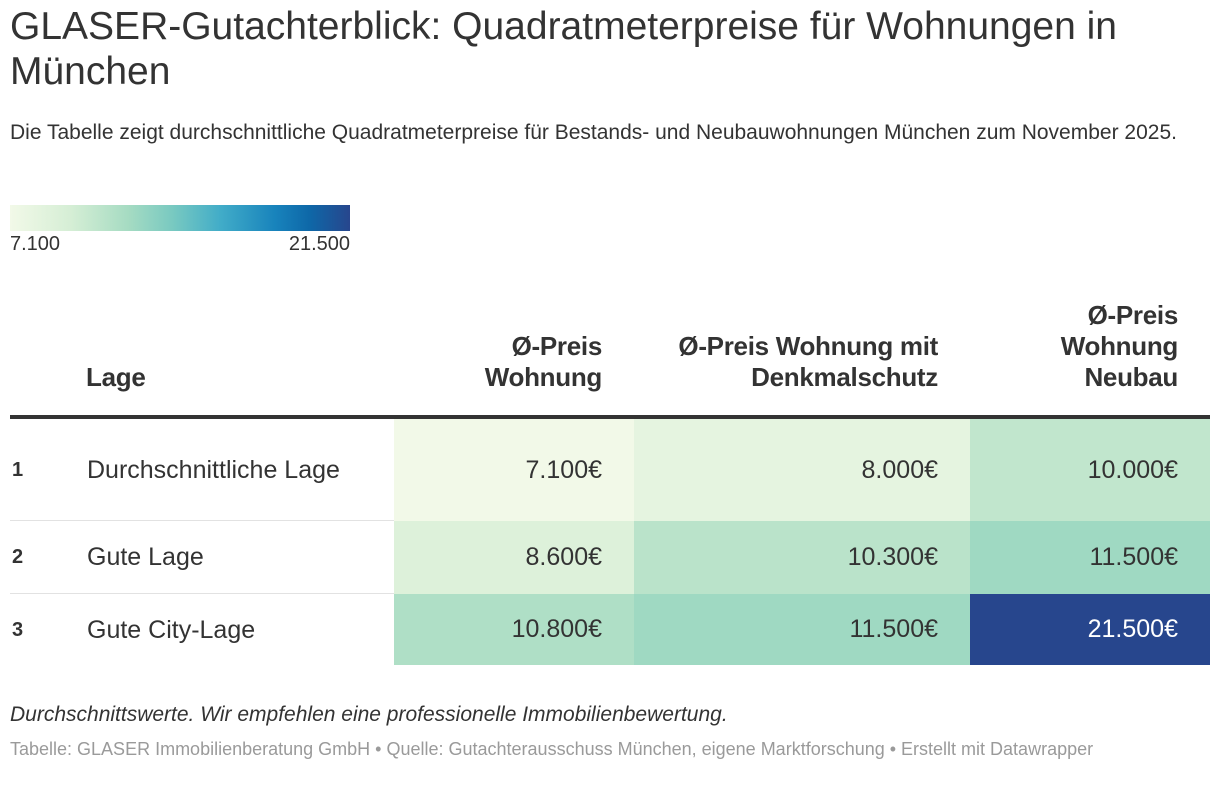 Image resolution: width=1220 pixels, height=796 pixels. Describe the element at coordinates (240, 359) in the screenshot. I see `header-lage: Lage` at that location.